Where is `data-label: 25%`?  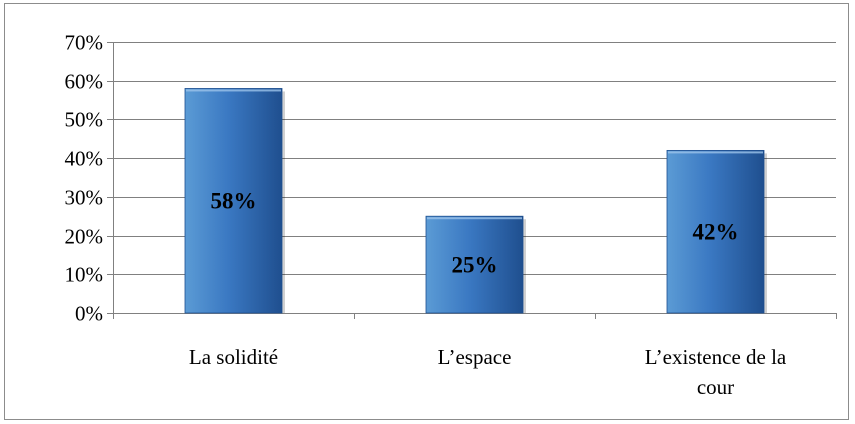
data-label: 25% is located at coordinates (475, 265).